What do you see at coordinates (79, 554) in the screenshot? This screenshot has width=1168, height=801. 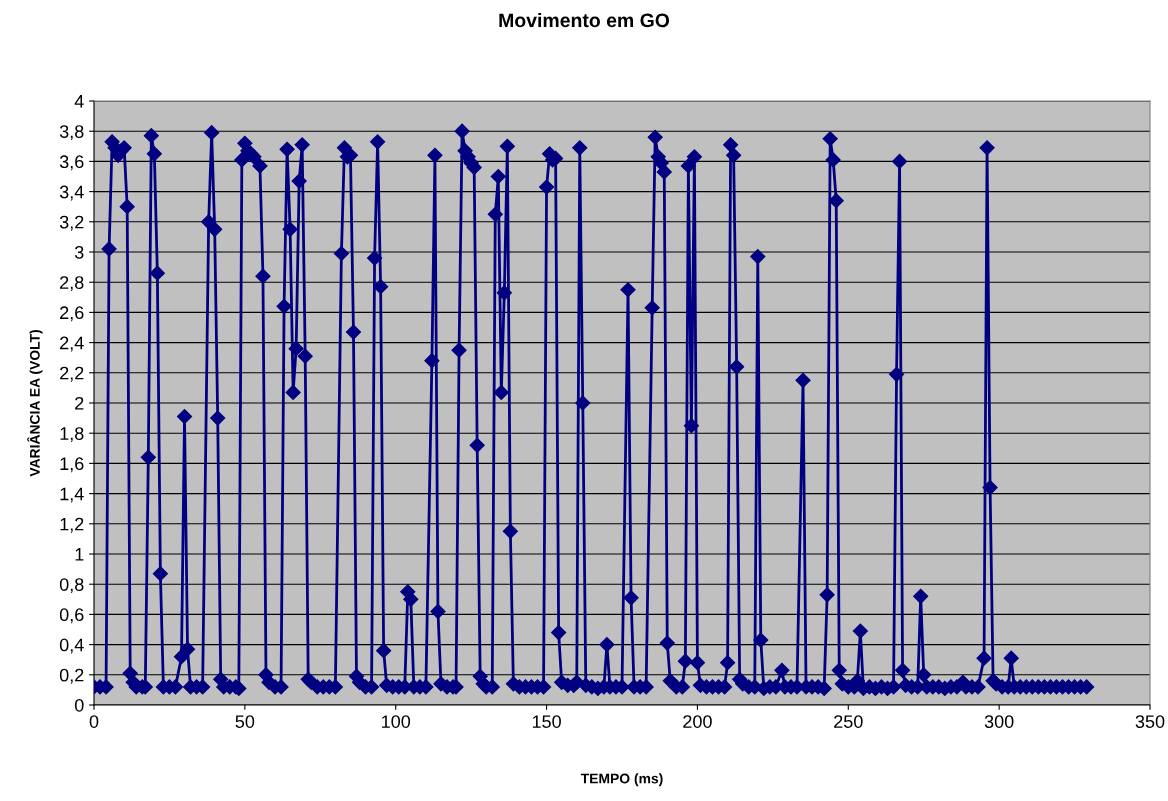 I see `y-tick-label: 1` at bounding box center [79, 554].